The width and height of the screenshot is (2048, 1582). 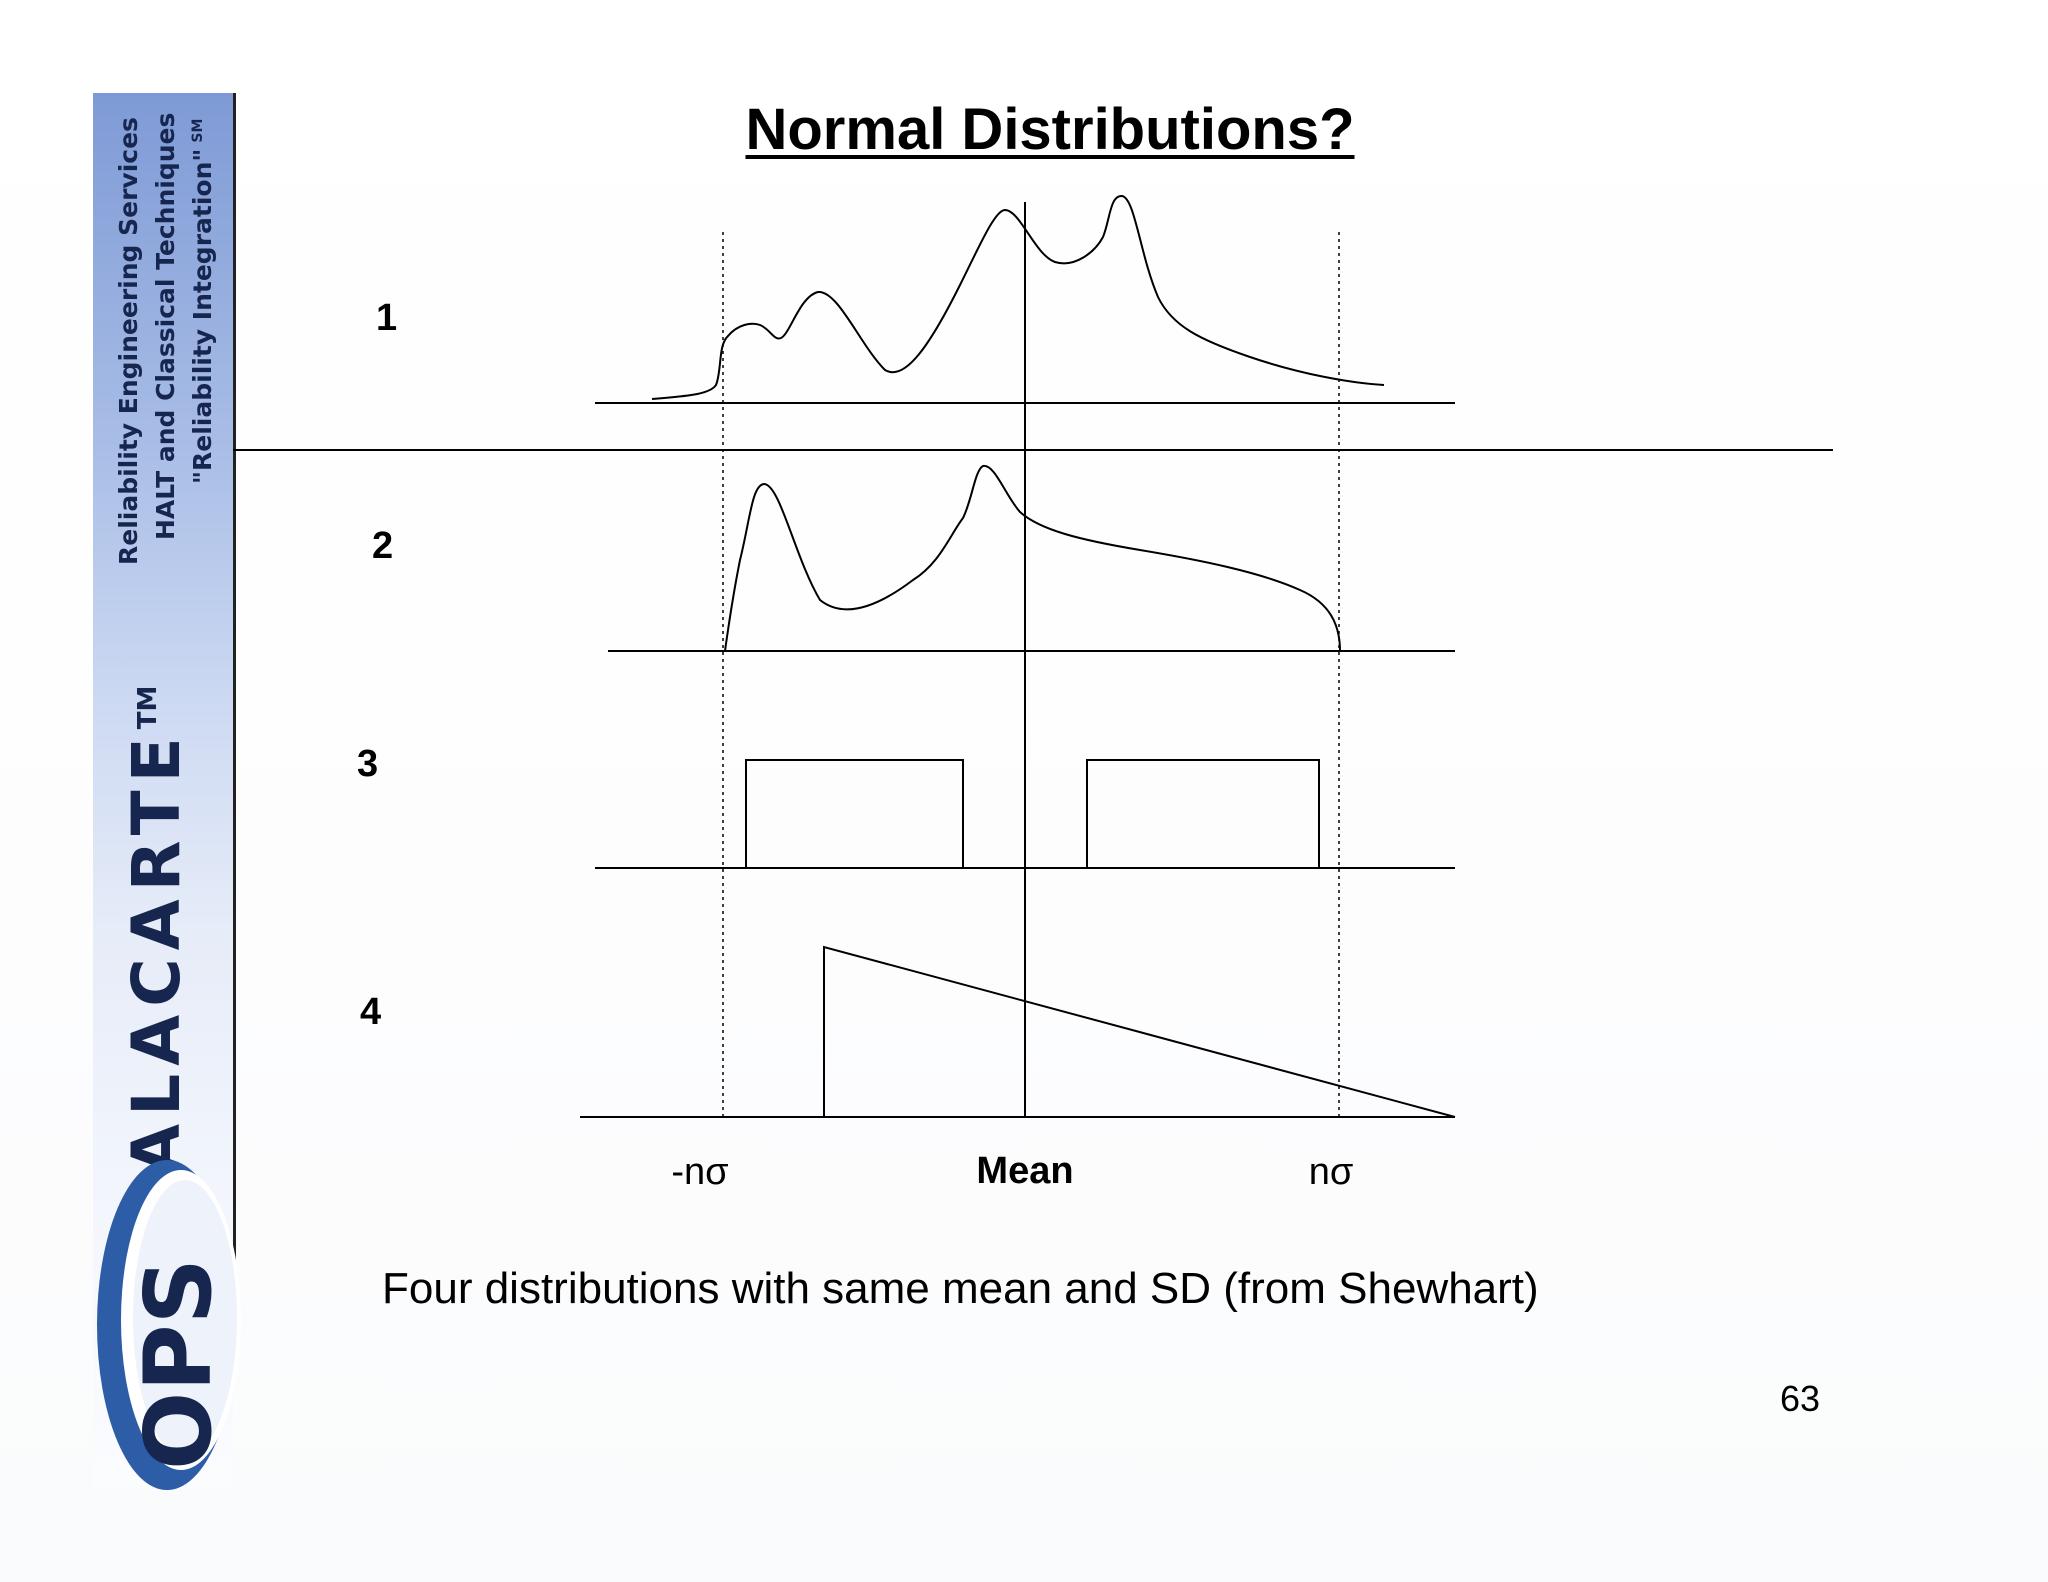 I want to click on slide-title: Normal Distributions?, so click(x=1050, y=129).